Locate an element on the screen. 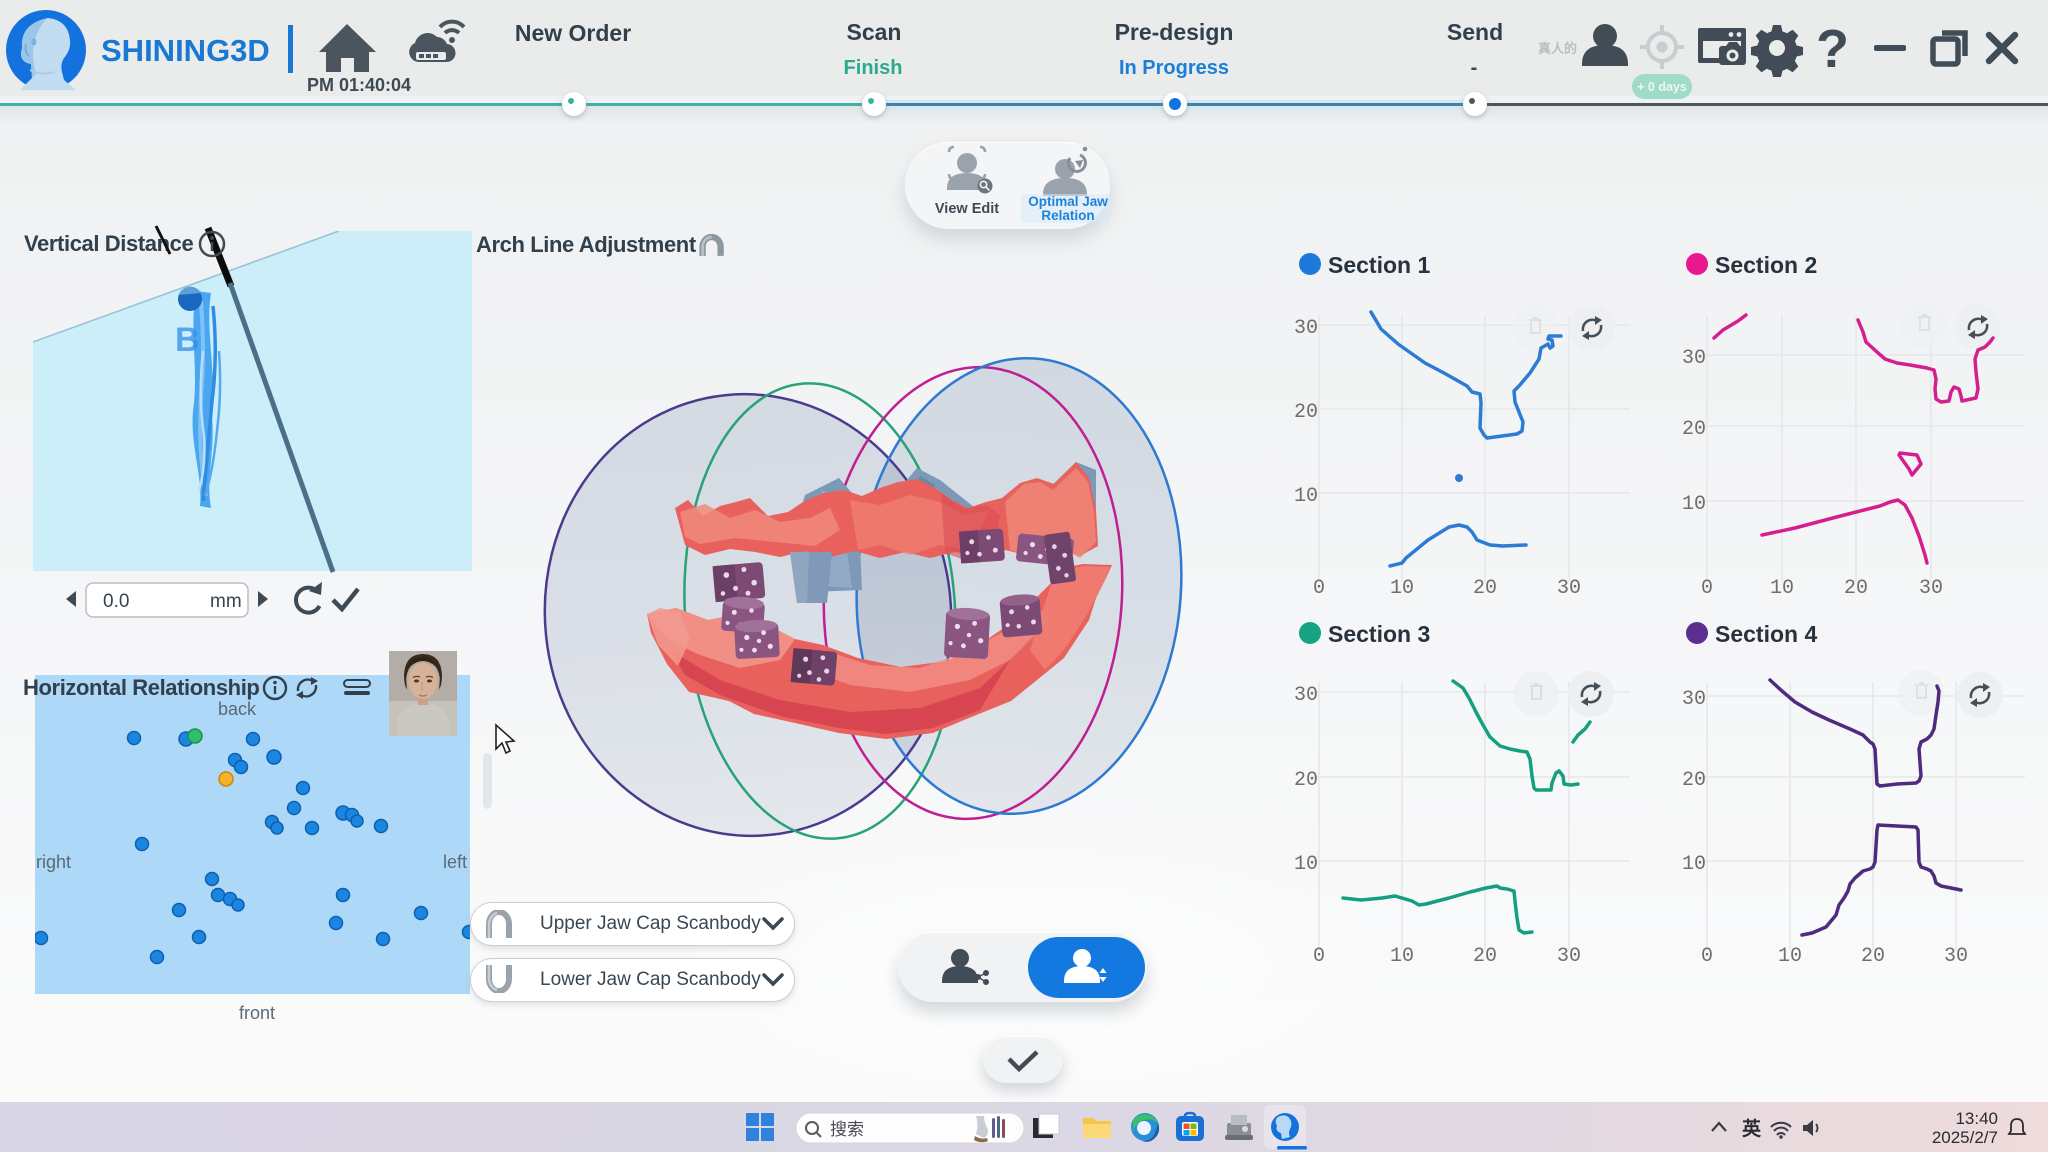 Image resolution: width=2048 pixels, height=1152 pixels. svg-text: View Edit is located at coordinates (967, 209).